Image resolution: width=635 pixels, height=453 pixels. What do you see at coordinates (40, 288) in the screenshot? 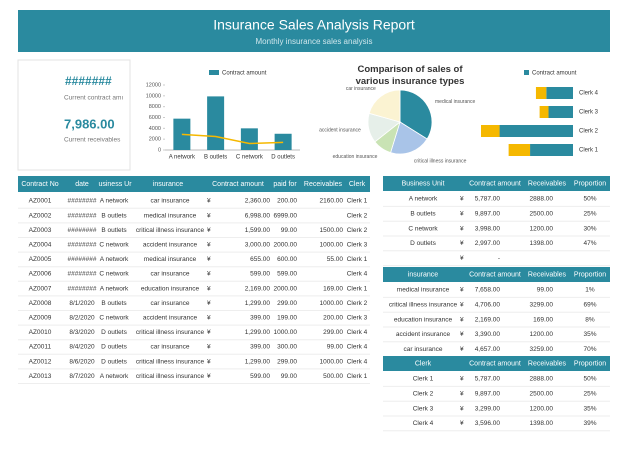
I see `cell: AZ0007` at bounding box center [40, 288].